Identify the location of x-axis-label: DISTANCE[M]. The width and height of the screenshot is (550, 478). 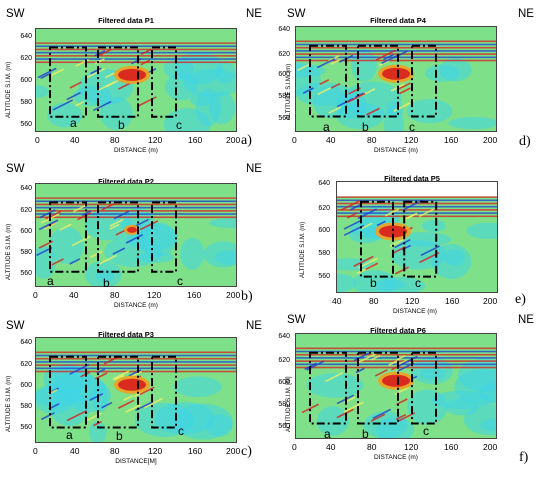
(136, 461).